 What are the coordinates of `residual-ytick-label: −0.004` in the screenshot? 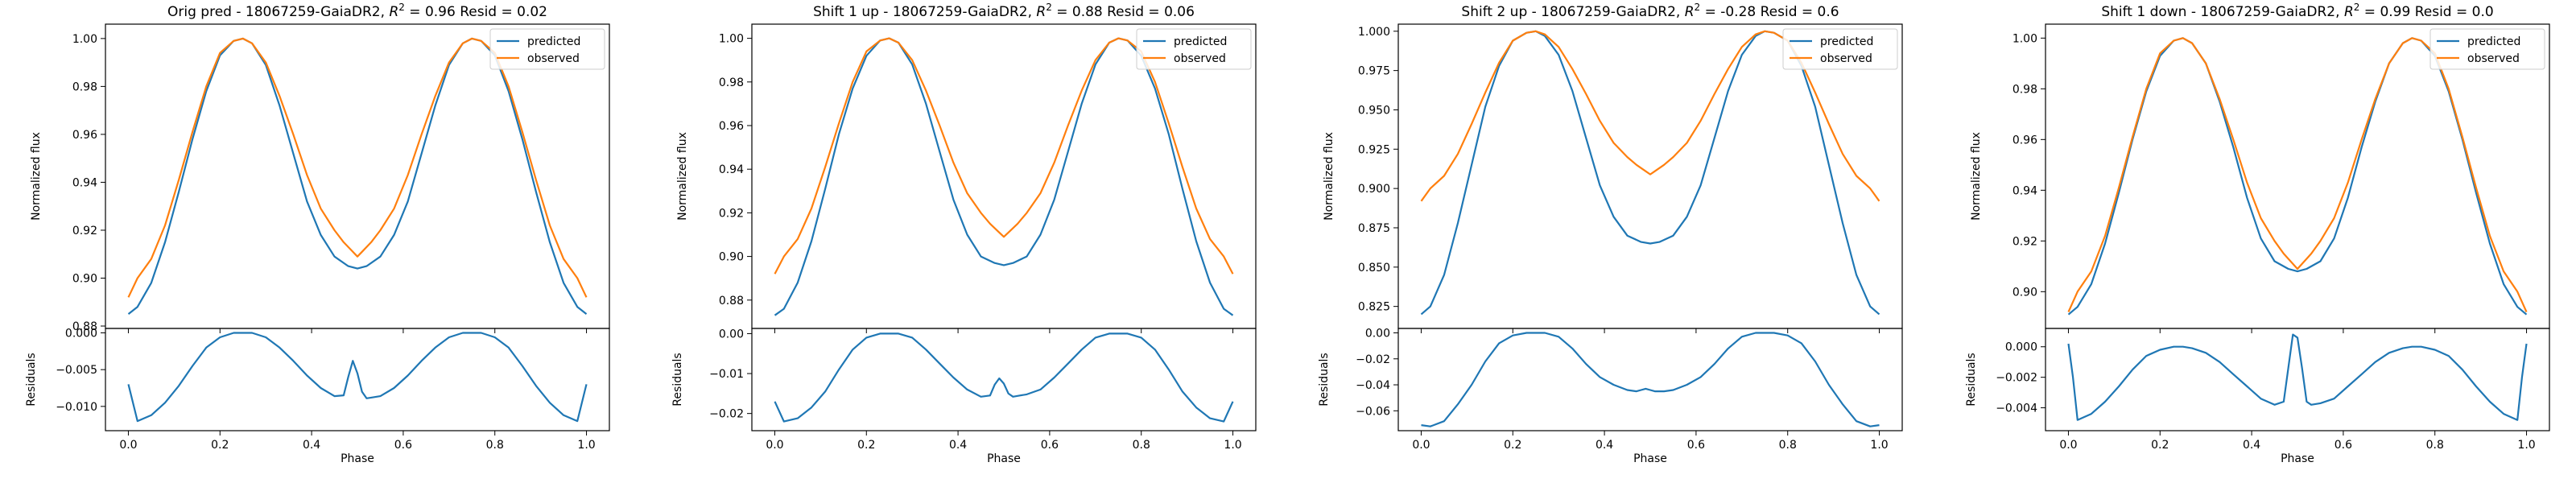 It's located at (2016, 408).